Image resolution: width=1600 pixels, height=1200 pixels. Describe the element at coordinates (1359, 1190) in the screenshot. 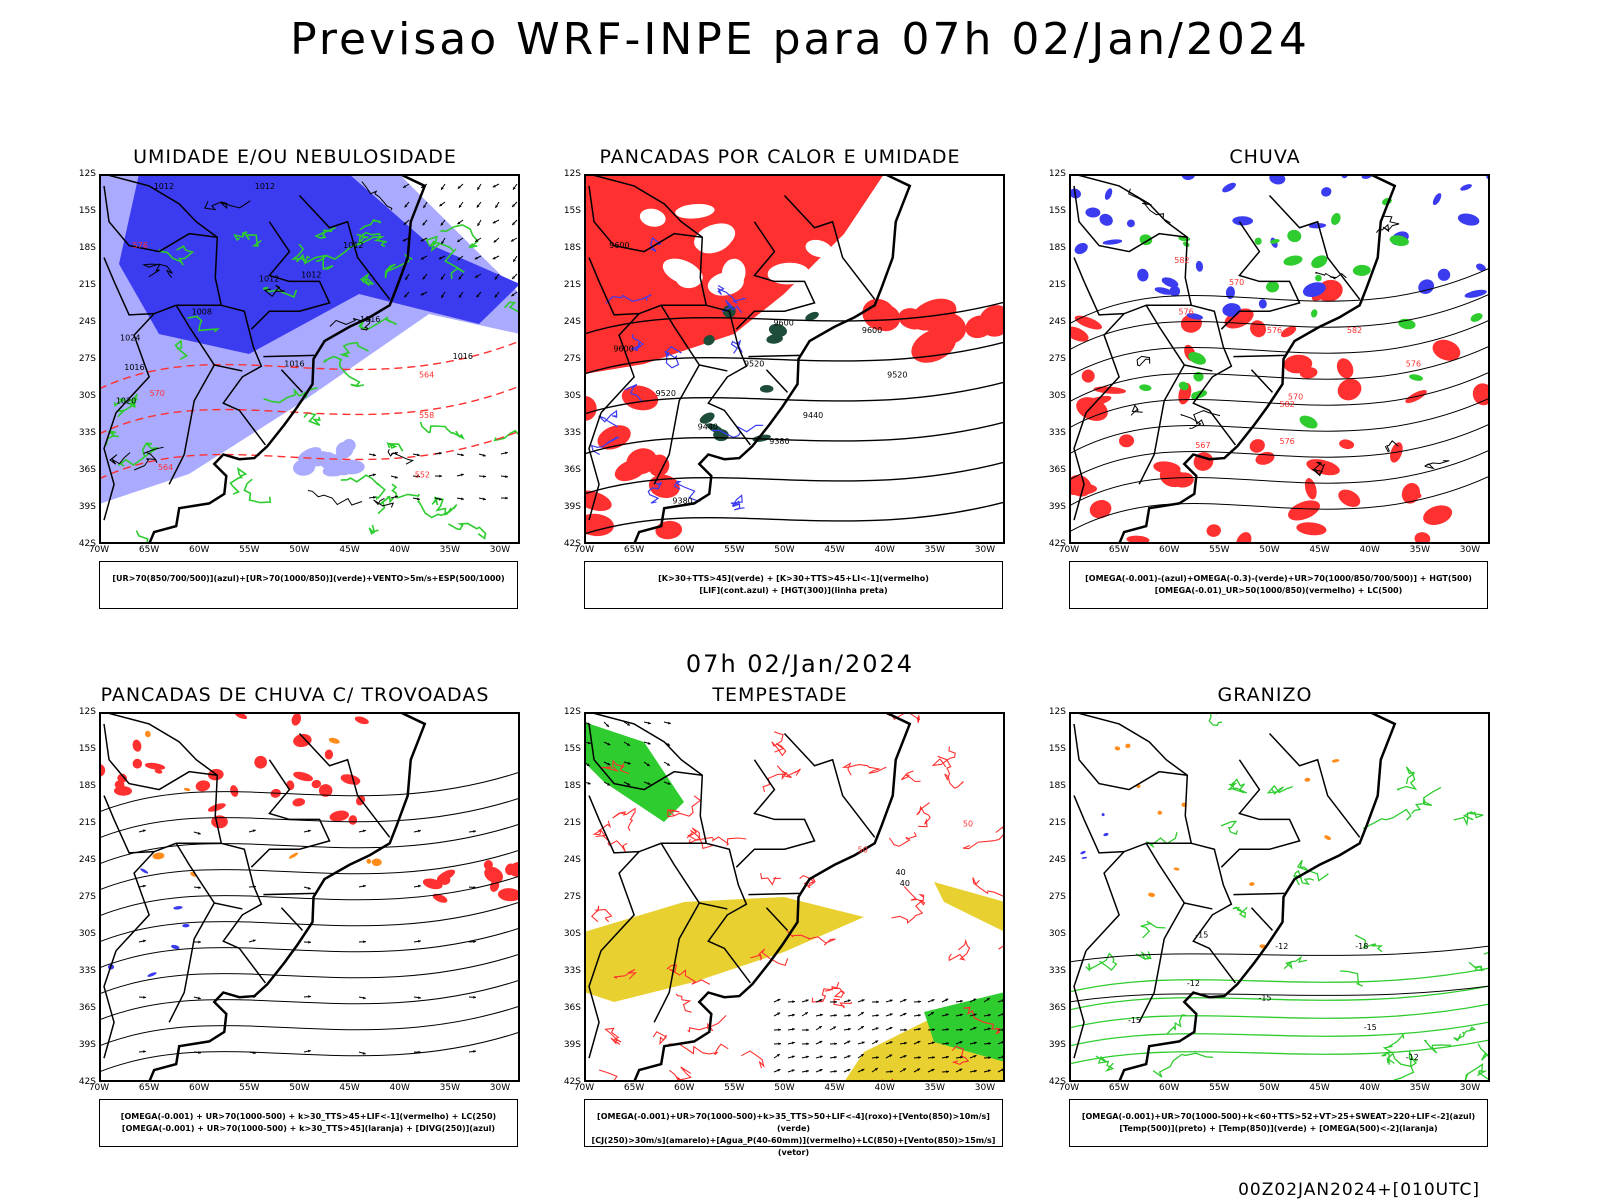

I see `run-stamp: 00Z02JAN2024+[010UTC]` at that location.